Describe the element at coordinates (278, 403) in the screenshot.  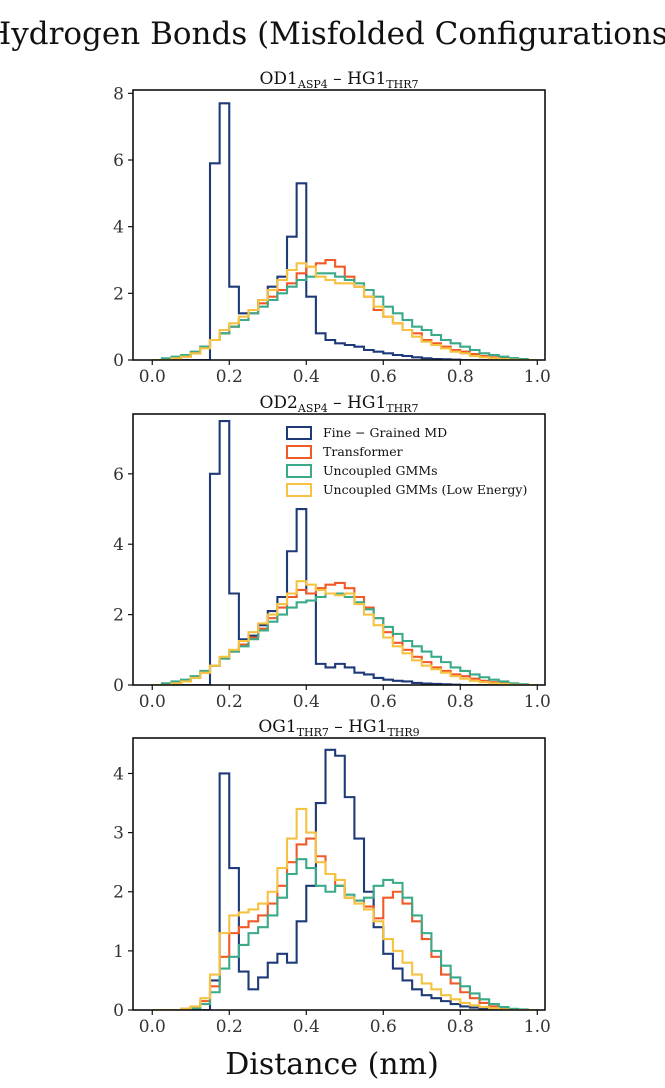
I see `panel-title-text: OD2` at that location.